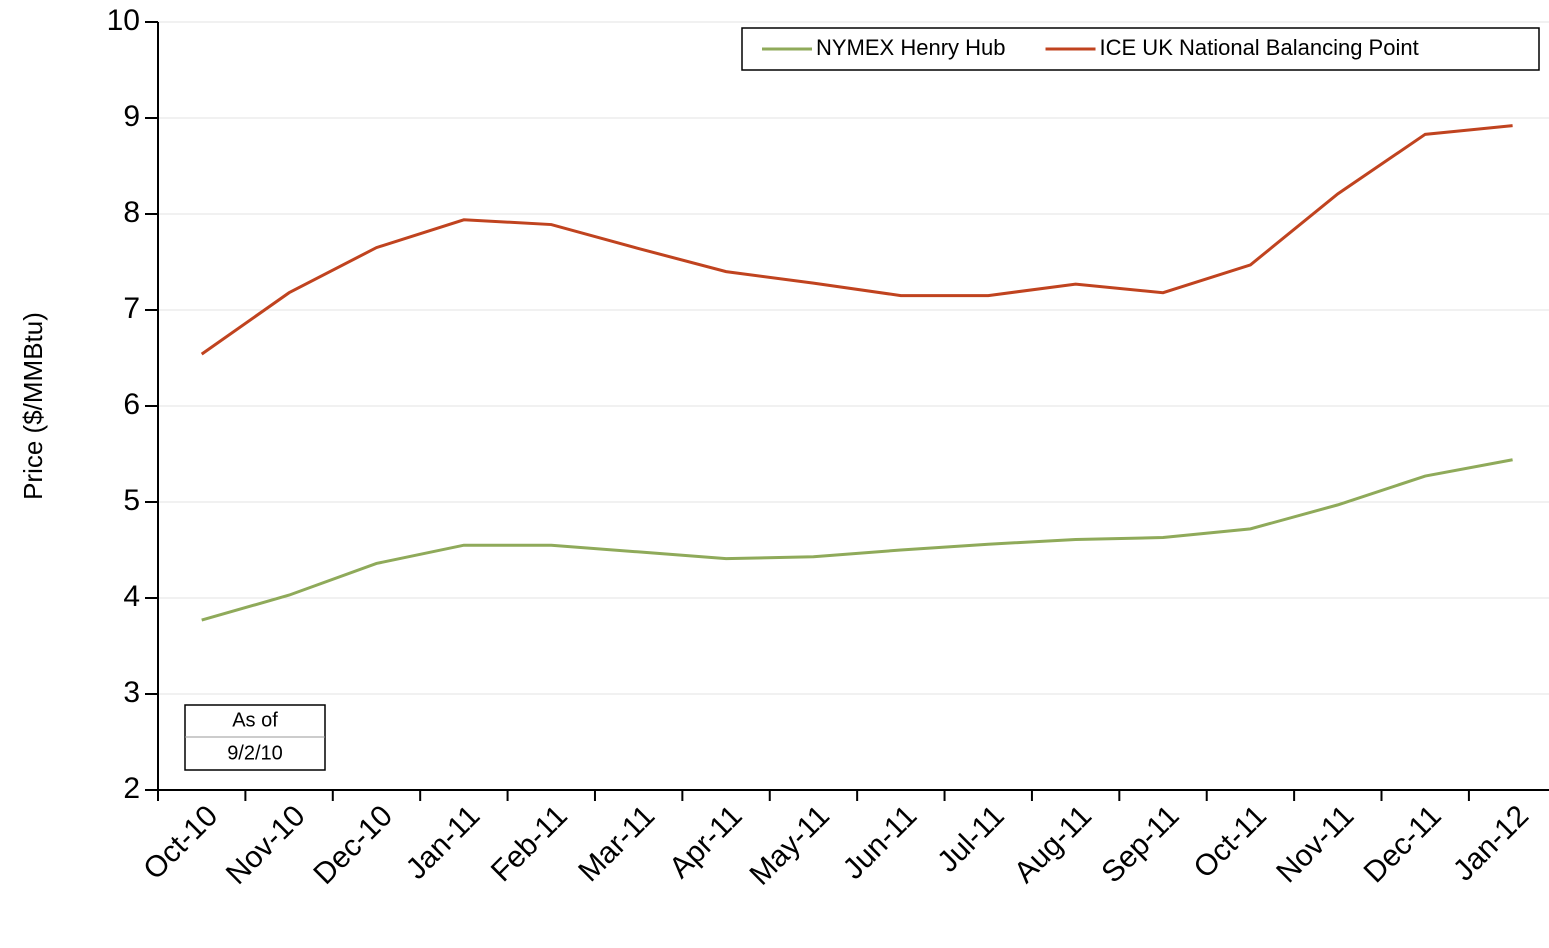  I want to click on x-tick-label: Nov-10, so click(266, 845).